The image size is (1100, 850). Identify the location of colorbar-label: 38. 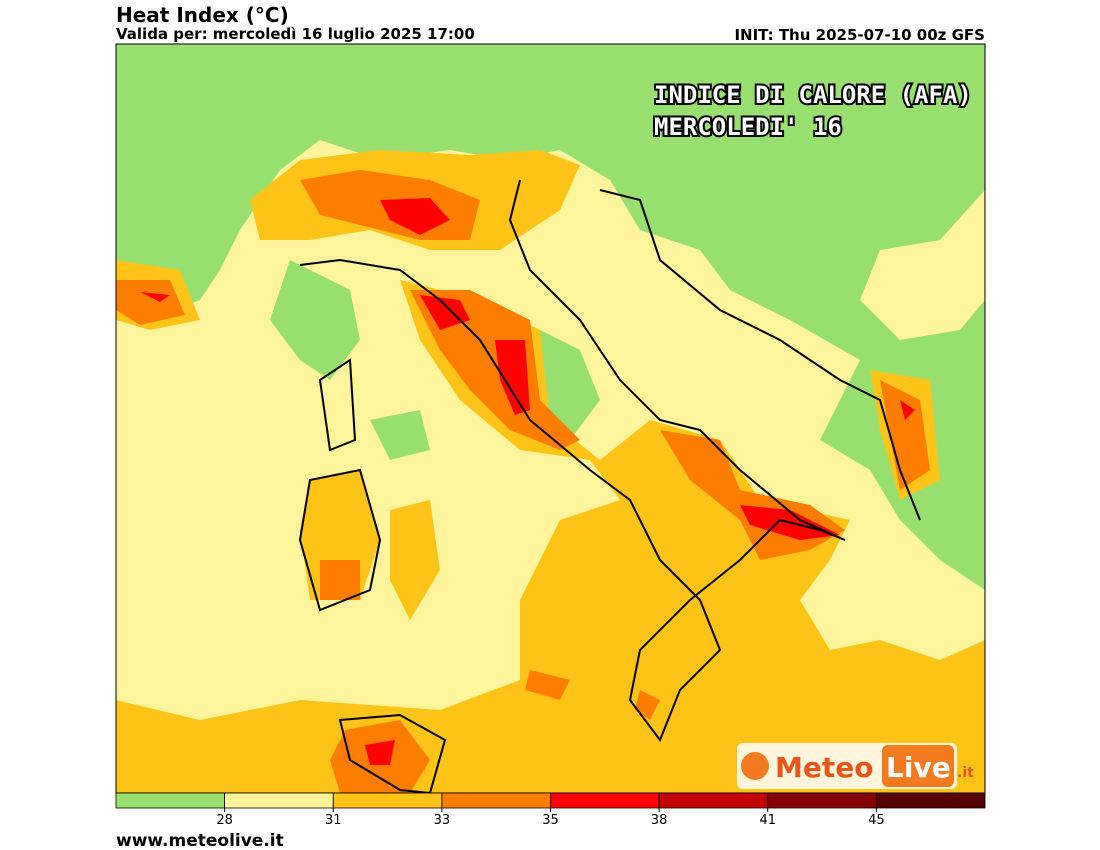
(659, 820).